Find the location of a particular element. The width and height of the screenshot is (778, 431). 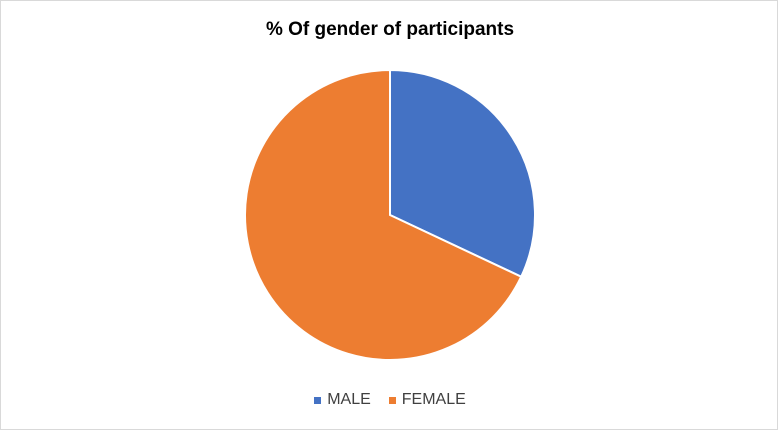

legend-item-male: MALE is located at coordinates (342, 400).